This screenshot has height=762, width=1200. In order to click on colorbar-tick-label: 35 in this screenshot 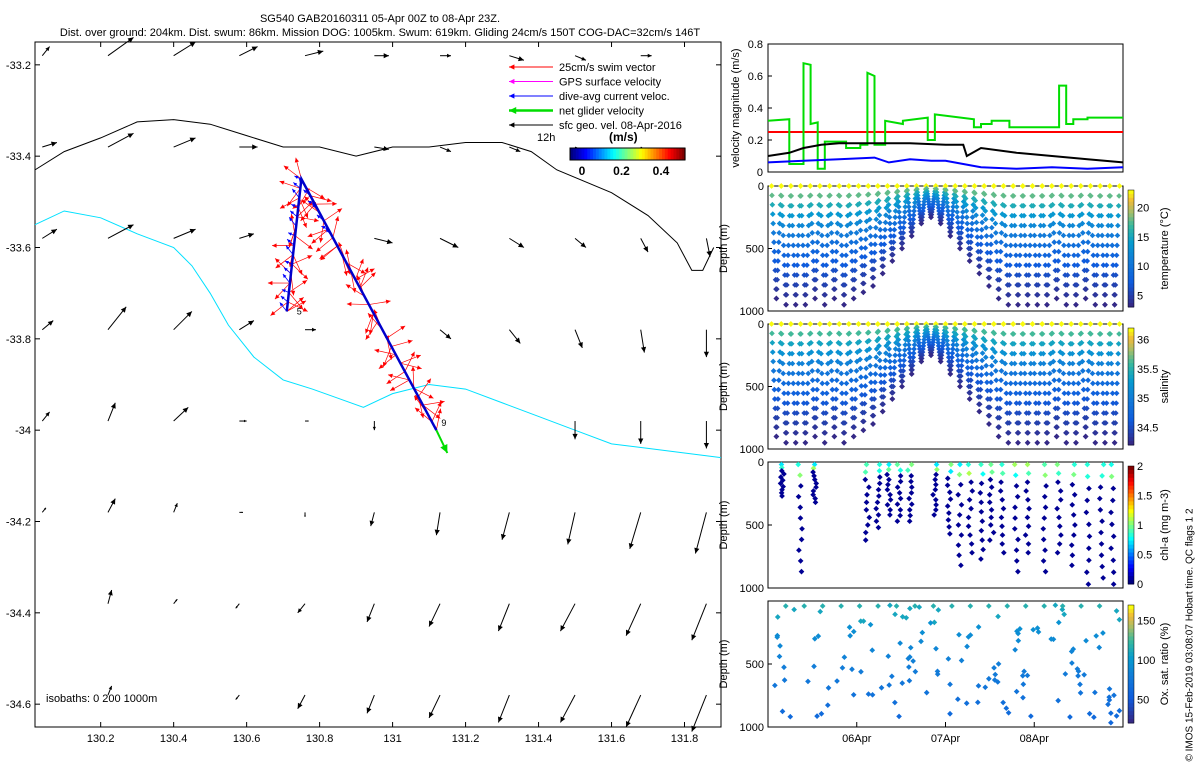, I will do `click(1143, 399)`.